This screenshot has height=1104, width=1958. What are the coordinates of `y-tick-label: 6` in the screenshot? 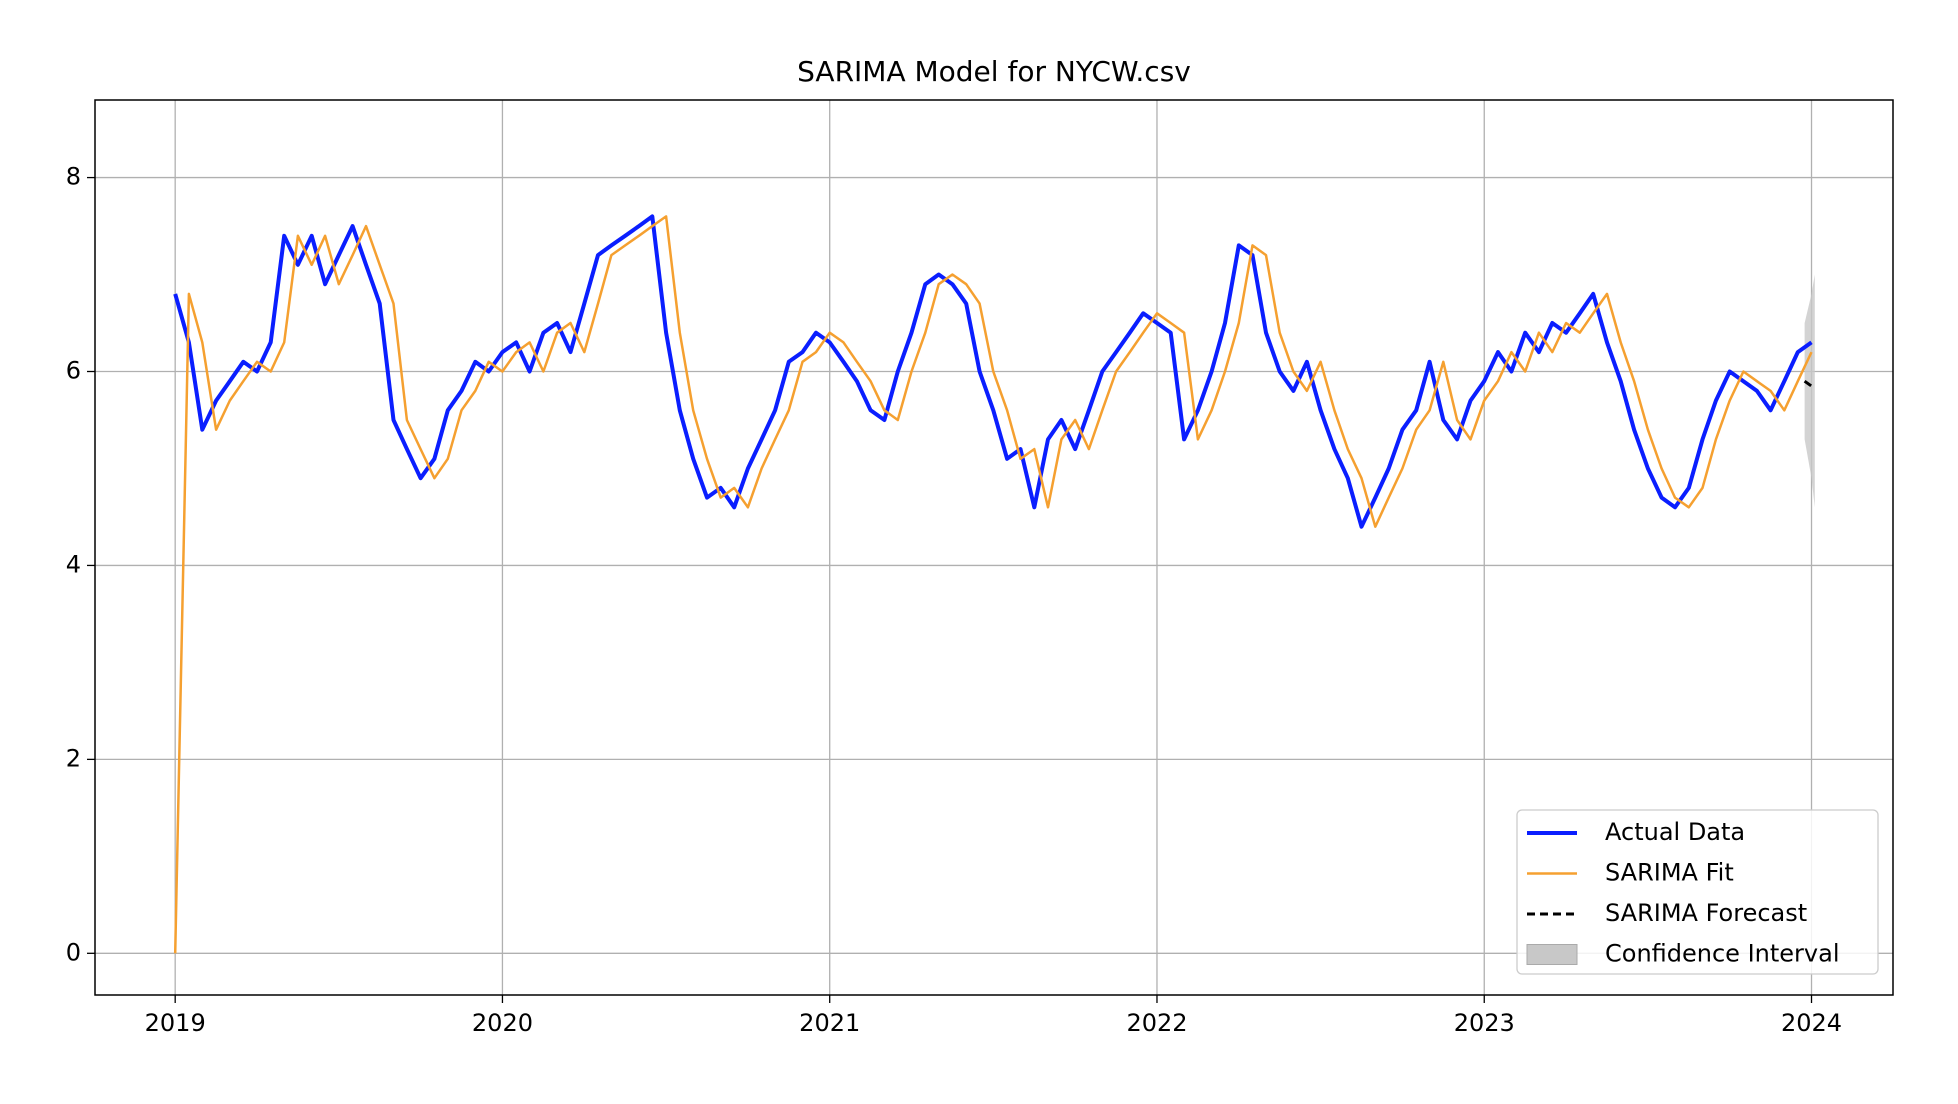 It's located at (73, 371).